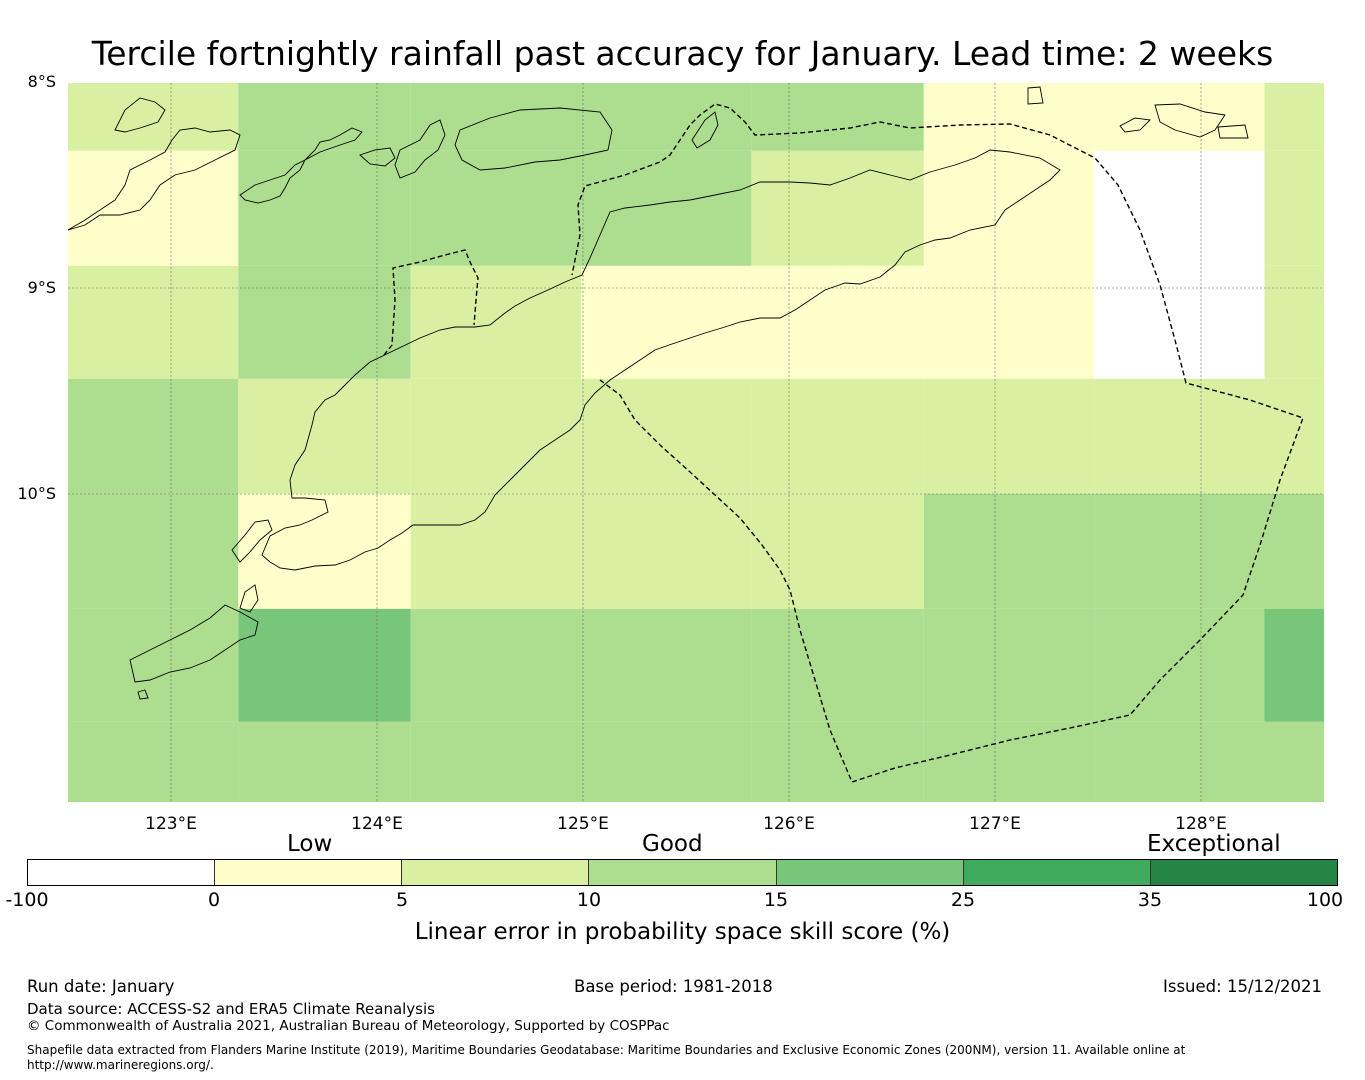 The image size is (1365, 1080). Describe the element at coordinates (310, 844) in the screenshot. I see `category-low: Low` at that location.